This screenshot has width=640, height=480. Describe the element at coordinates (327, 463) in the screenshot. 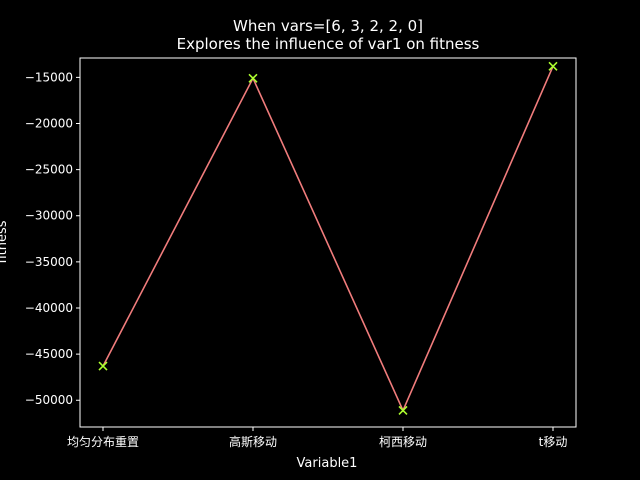

I see `x-axis-label: Variable1` at that location.